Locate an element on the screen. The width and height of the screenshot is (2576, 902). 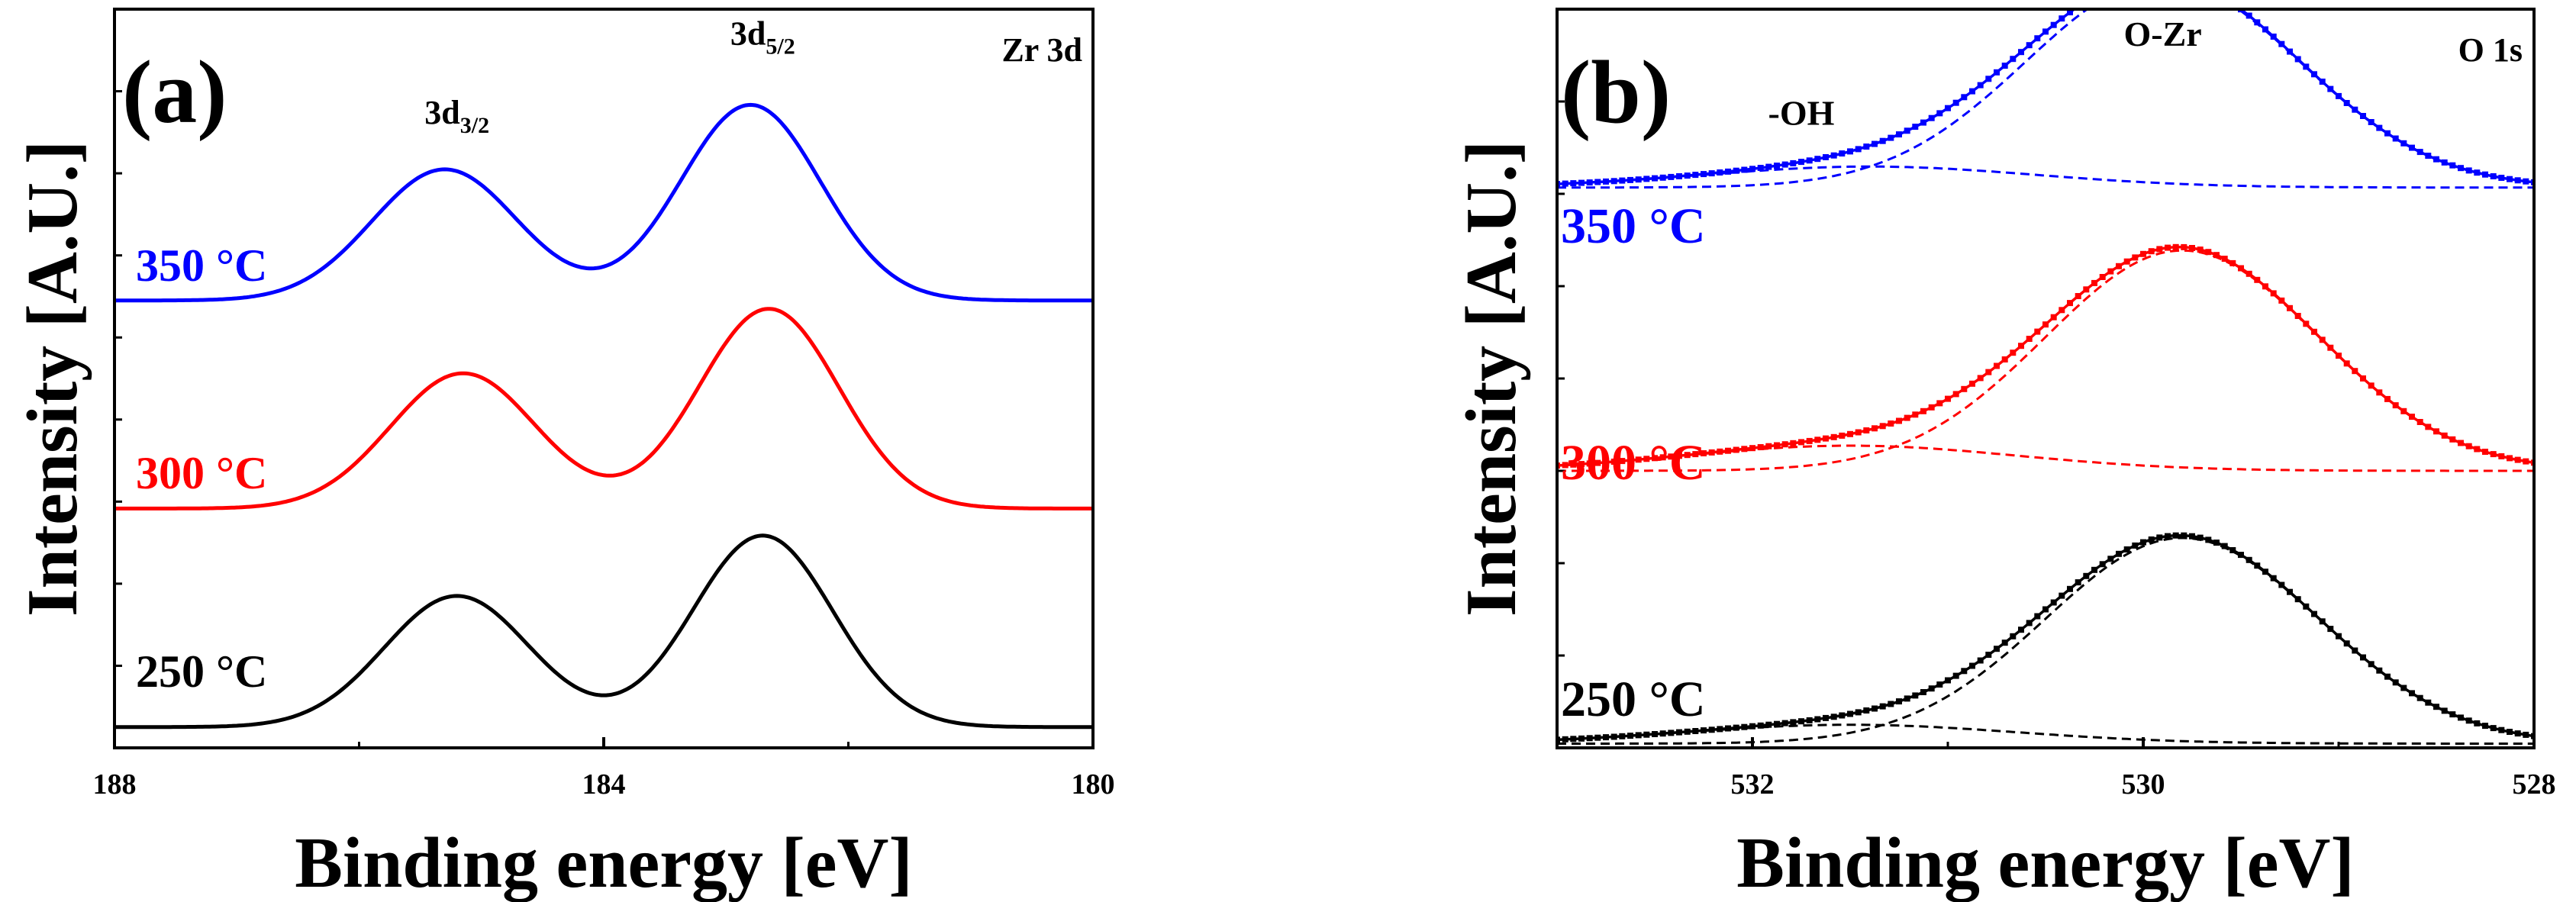
panel-a-annotation-3d32: 3d3/2 is located at coordinates (456, 116).